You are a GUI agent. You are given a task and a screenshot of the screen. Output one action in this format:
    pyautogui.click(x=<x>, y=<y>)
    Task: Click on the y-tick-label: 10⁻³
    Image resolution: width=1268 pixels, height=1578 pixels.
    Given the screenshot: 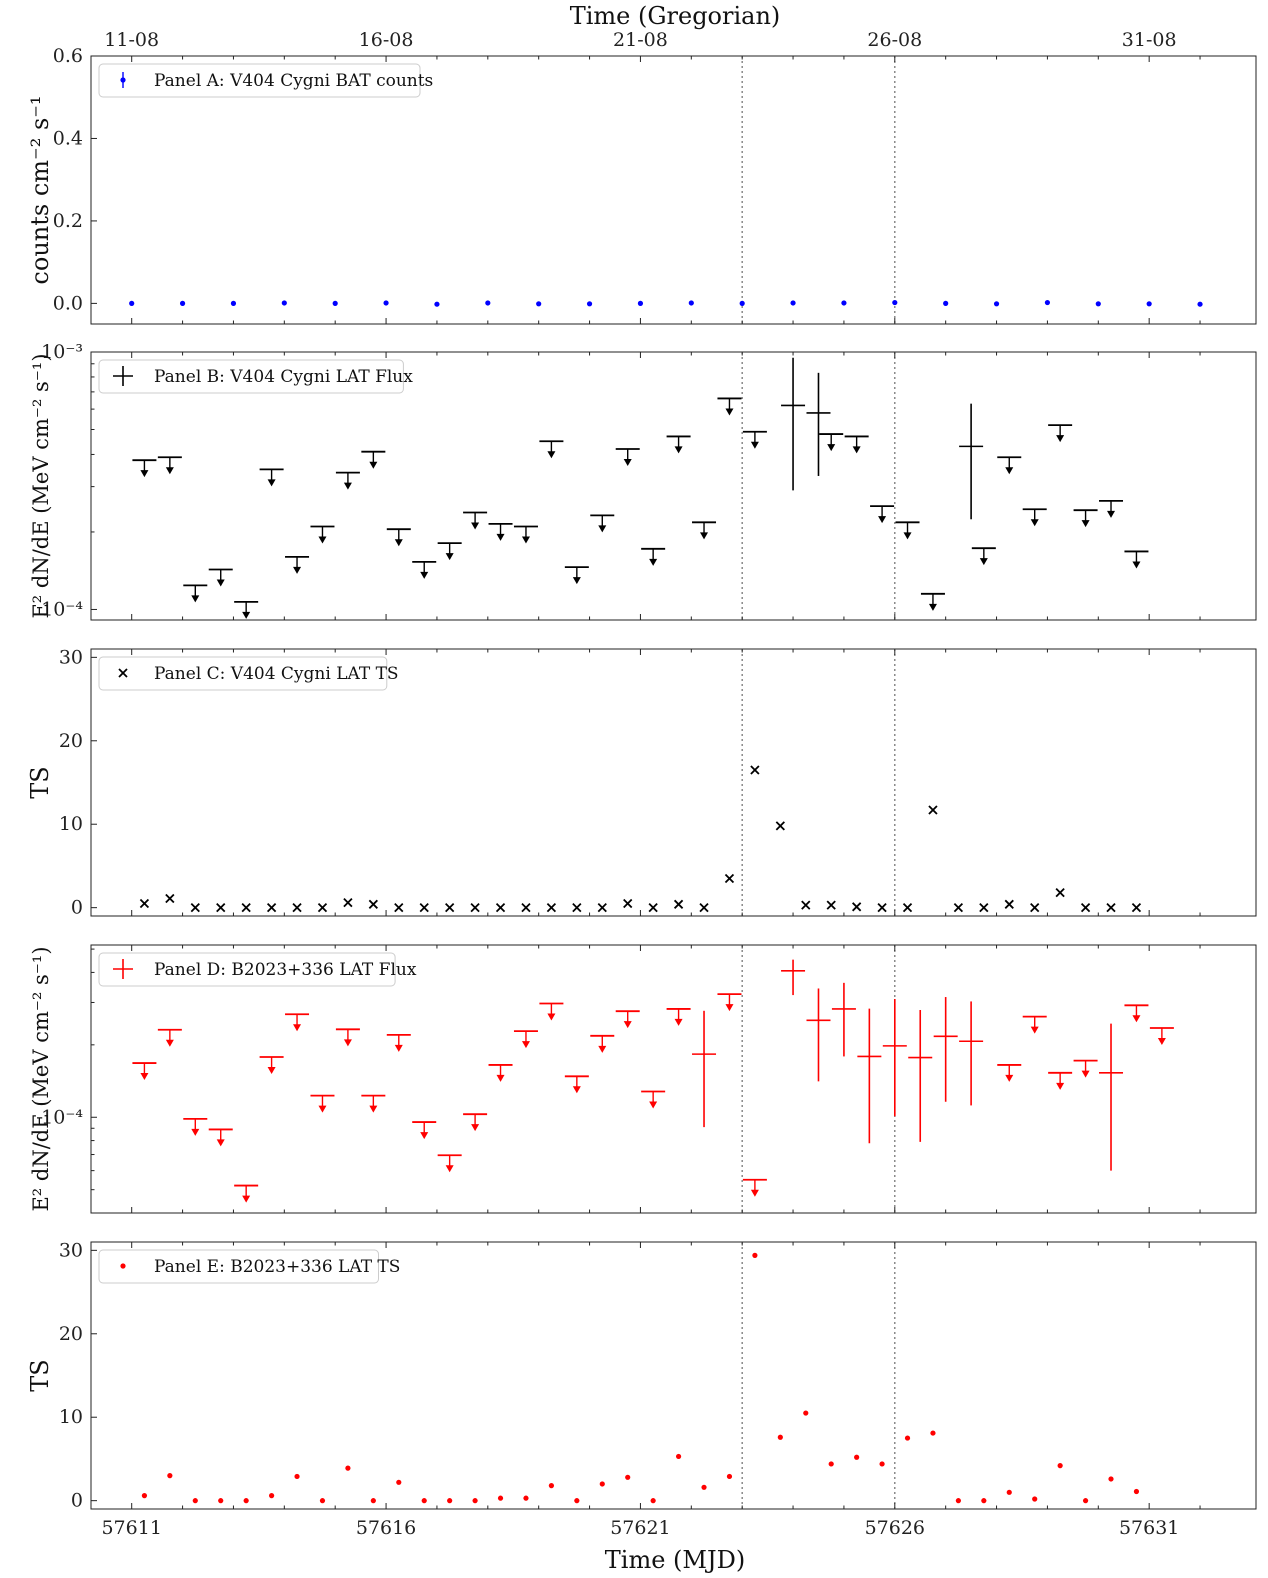 What is the action you would take?
    pyautogui.click(x=62, y=352)
    